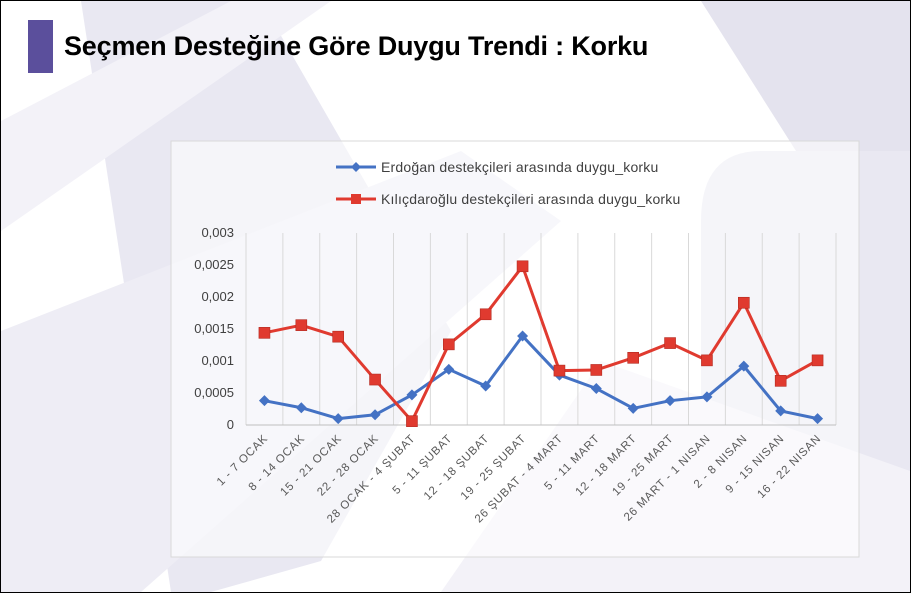  Describe the element at coordinates (214, 264) in the screenshot. I see `y-tick-label: 0,0025` at that location.